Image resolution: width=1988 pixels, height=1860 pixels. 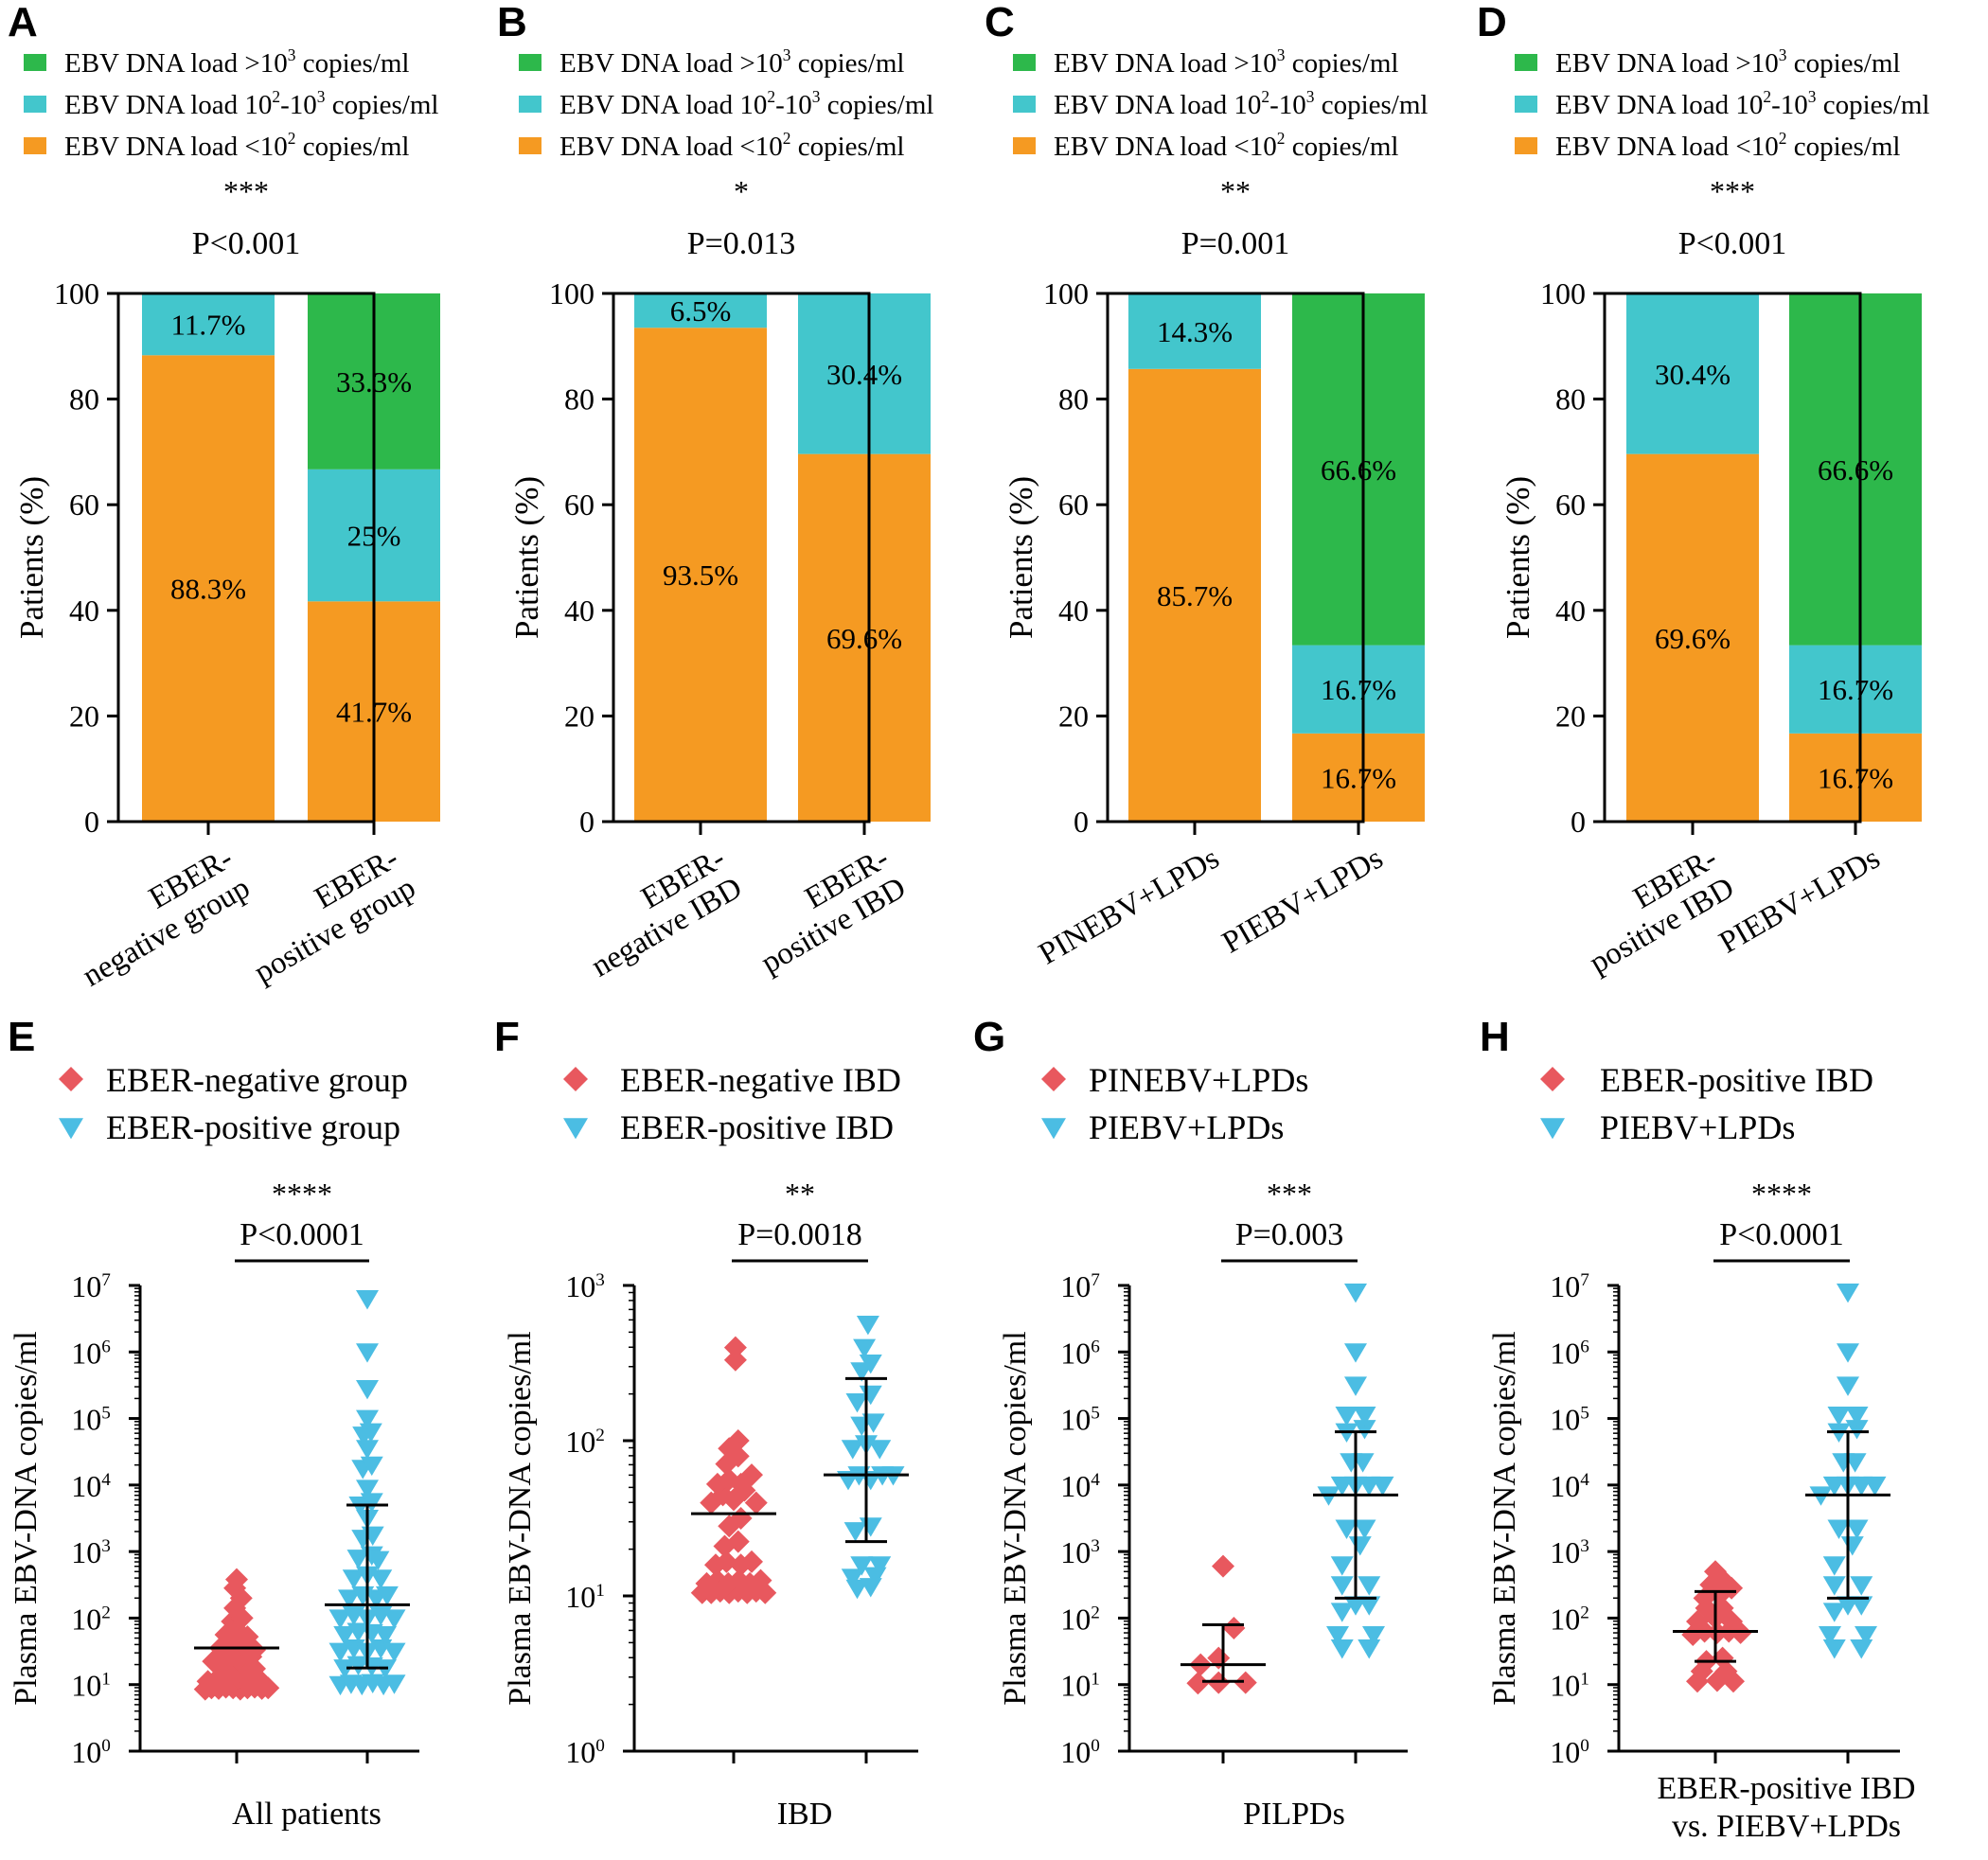 I want to click on bar-value-label: 93.5%, so click(x=700, y=575).